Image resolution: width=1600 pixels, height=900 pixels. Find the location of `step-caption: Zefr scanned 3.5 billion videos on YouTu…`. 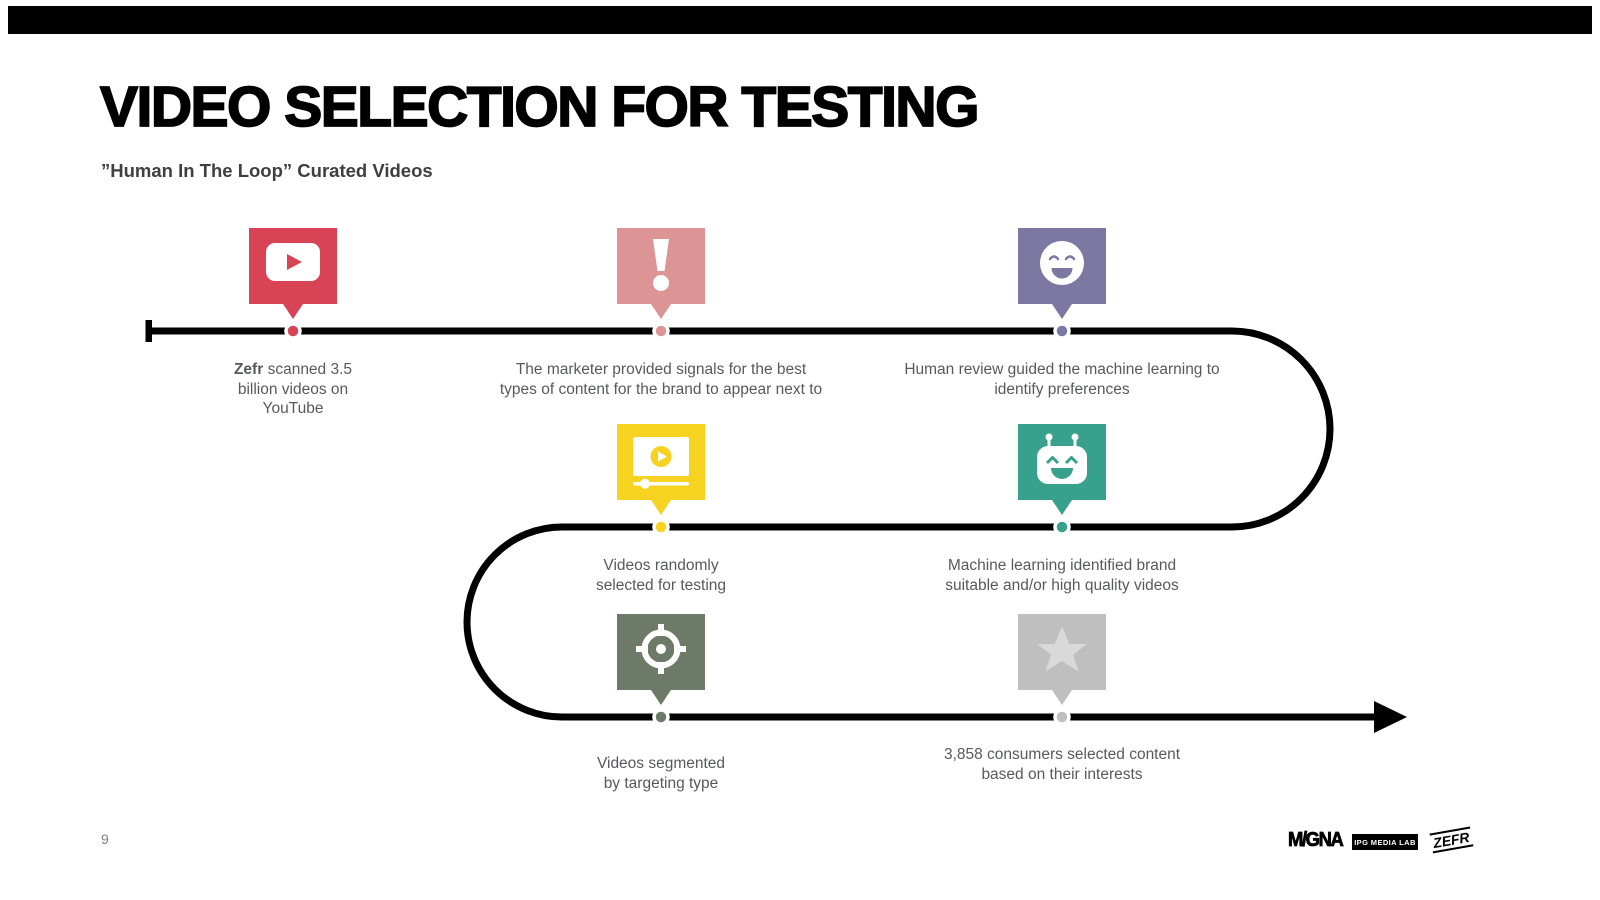

step-caption: Zefr scanned 3.5 billion videos on YouTu… is located at coordinates (293, 389).